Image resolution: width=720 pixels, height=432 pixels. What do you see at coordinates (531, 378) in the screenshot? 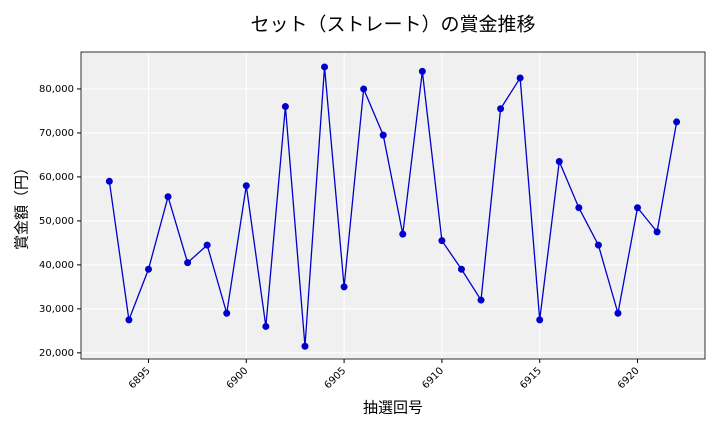
I see `x-tick-label: 6915` at bounding box center [531, 378].